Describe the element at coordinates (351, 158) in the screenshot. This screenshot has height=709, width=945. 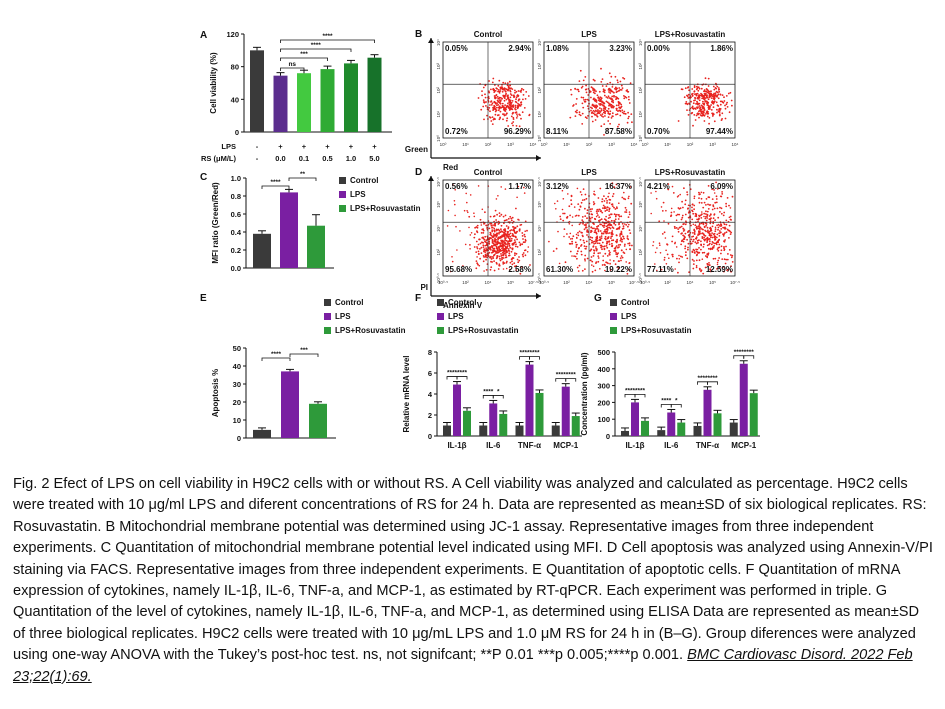
I see `panelA-rs-value: 1.0` at that location.